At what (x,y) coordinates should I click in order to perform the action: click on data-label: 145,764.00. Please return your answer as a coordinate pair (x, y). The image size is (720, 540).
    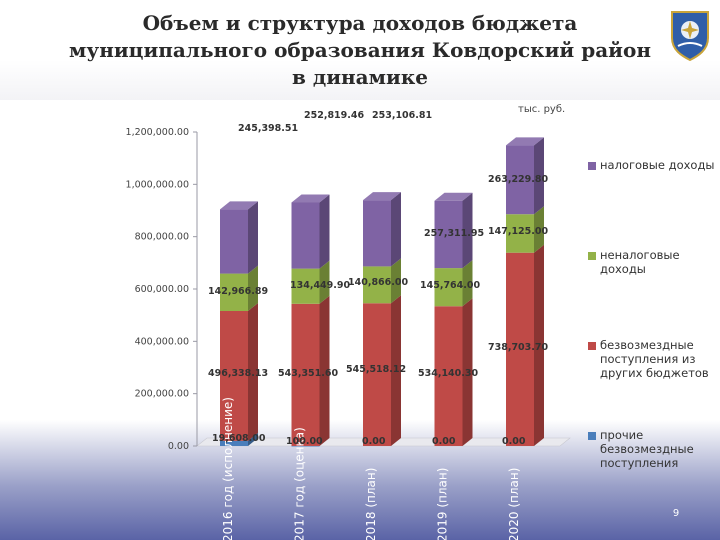
    Looking at the image, I should click on (450, 285).